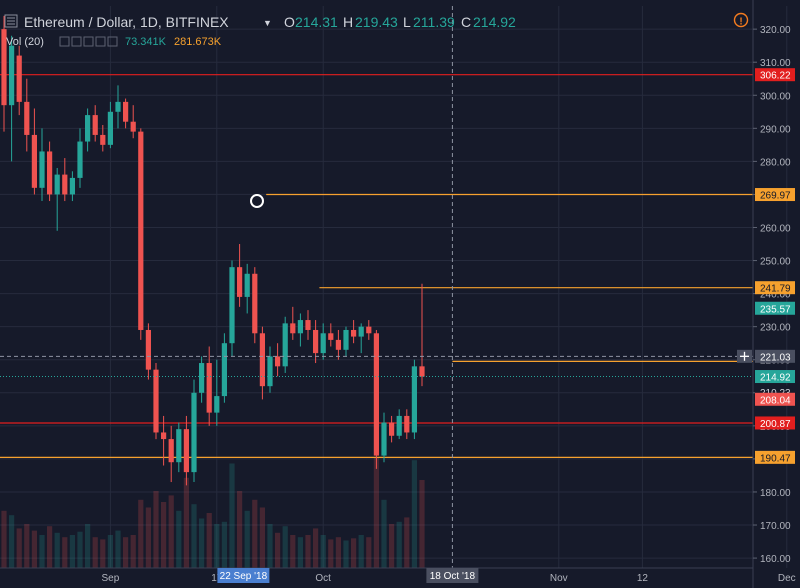  I want to click on close-label: C, so click(466, 22).